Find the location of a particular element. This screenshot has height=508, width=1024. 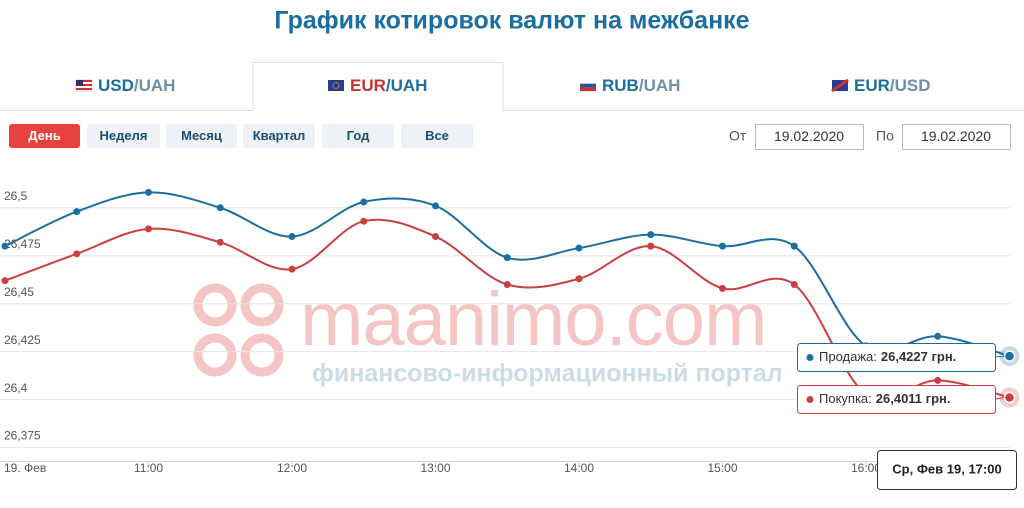

watermark-logo is located at coordinates (238, 330).